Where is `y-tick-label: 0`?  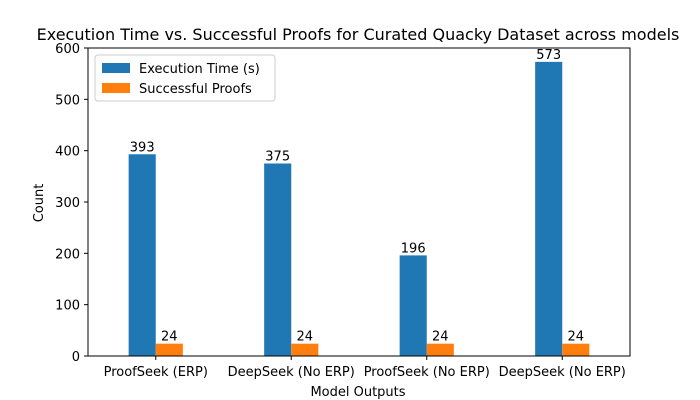
y-tick-label: 0 is located at coordinates (76, 357).